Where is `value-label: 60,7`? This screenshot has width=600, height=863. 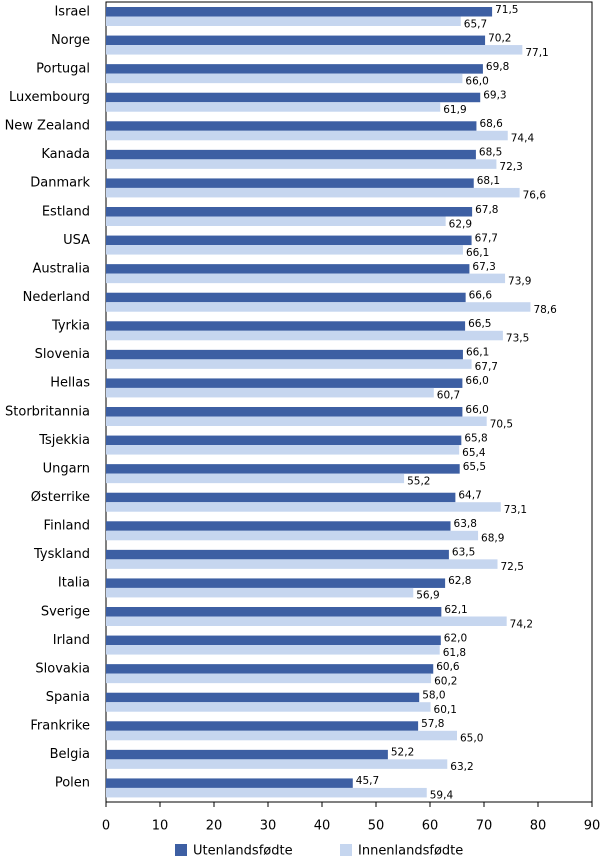
value-label: 60,7 is located at coordinates (448, 396).